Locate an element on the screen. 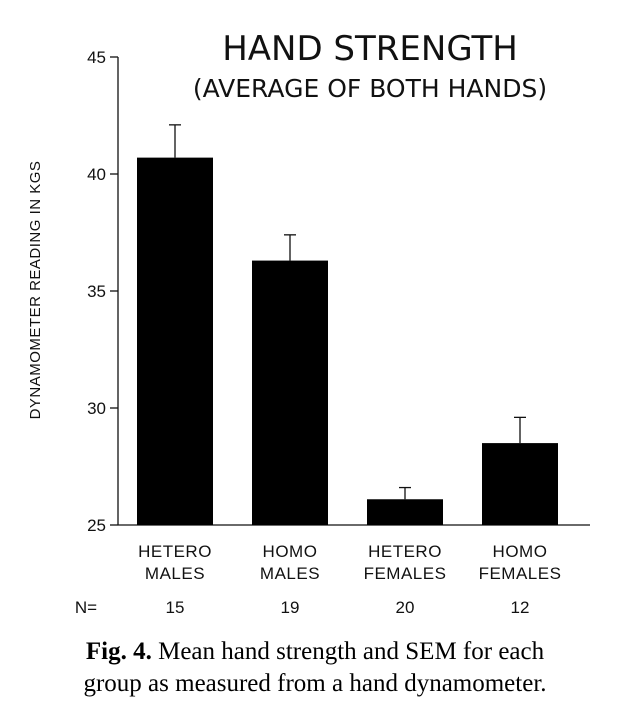 This screenshot has height=720, width=630. y-axis-label: DYNAMOMETER READING IN KGS is located at coordinates (35, 290).